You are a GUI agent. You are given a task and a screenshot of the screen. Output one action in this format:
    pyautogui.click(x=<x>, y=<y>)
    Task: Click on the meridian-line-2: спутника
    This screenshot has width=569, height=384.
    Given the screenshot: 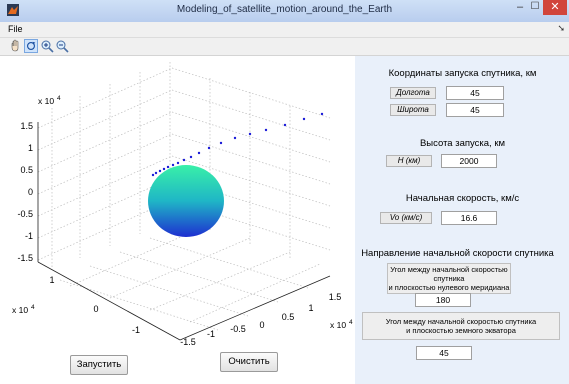 What is the action you would take?
    pyautogui.click(x=449, y=278)
    